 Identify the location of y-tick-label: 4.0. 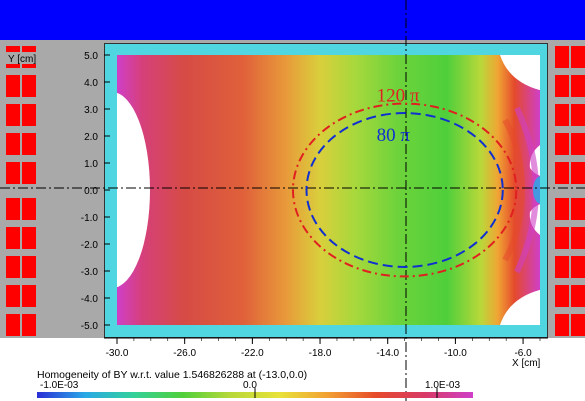
(91, 83).